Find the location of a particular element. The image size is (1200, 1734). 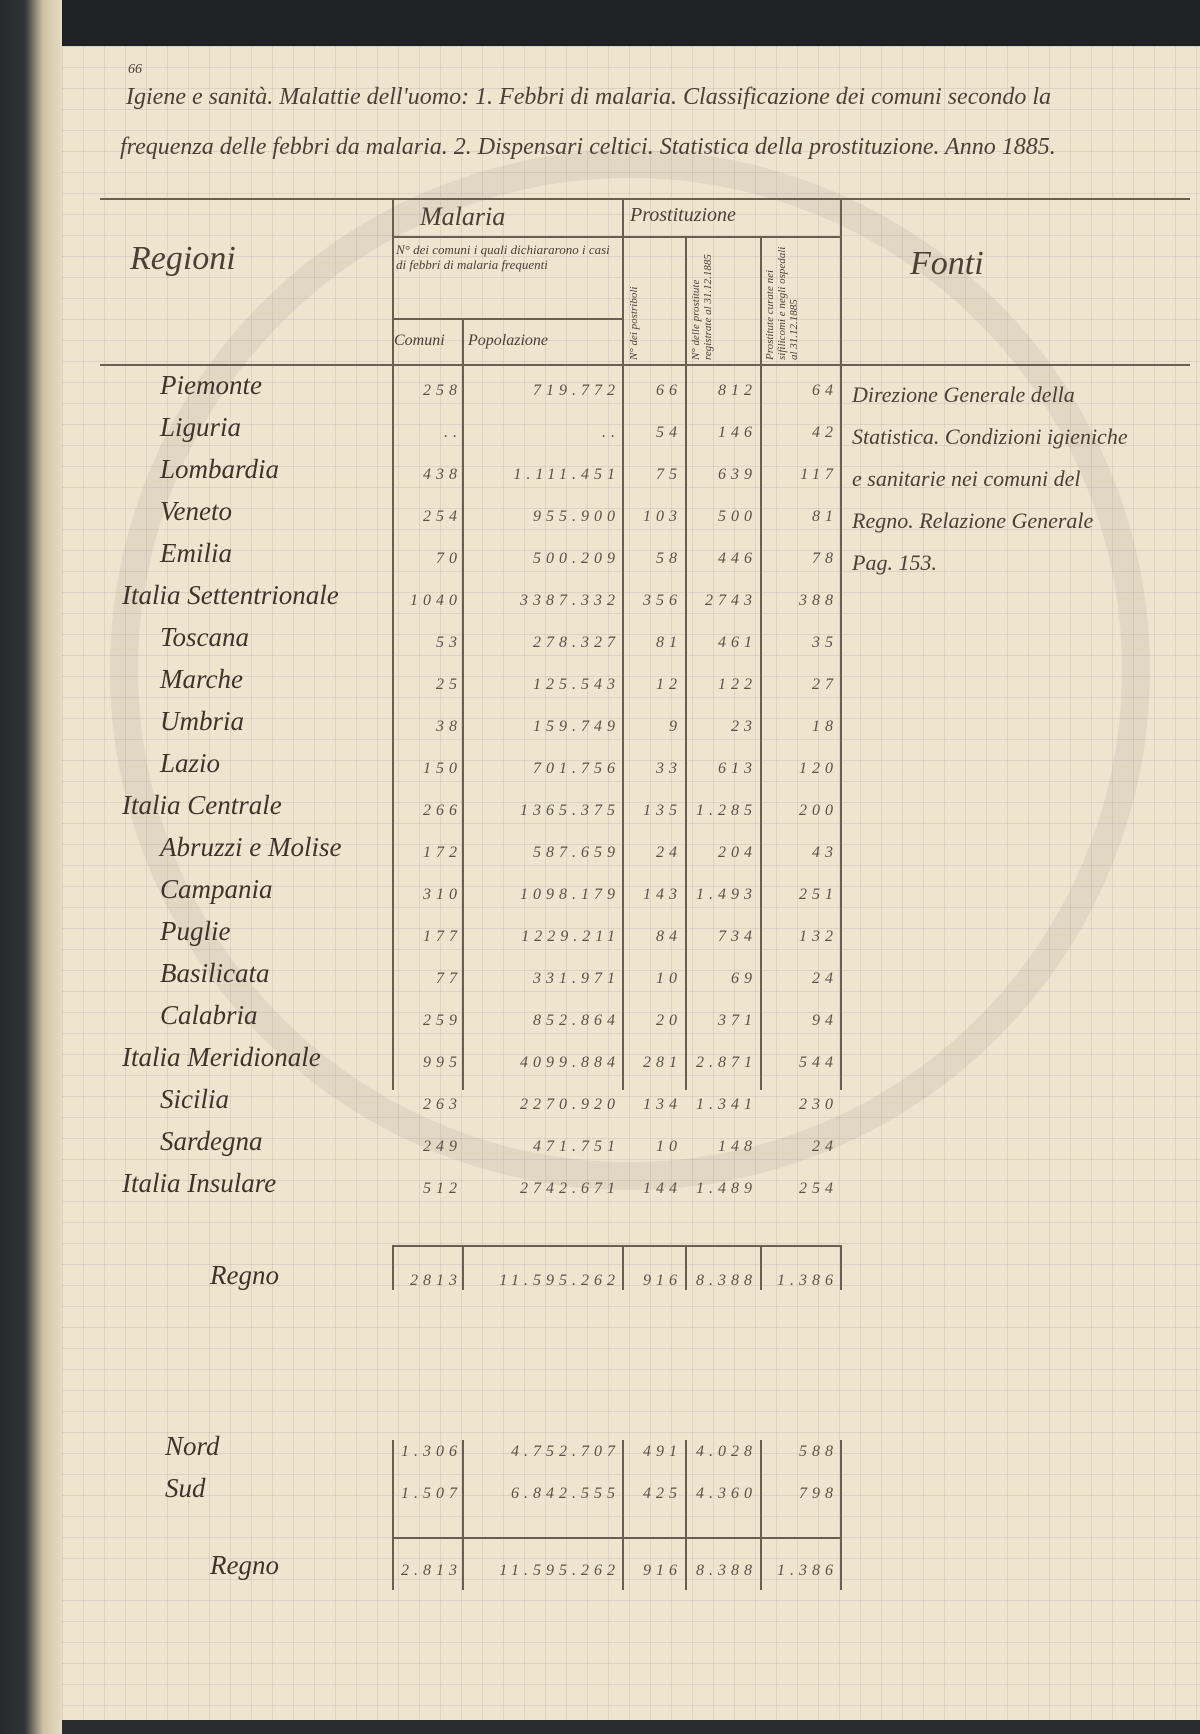

book-cover-top is located at coordinates (600, 24).